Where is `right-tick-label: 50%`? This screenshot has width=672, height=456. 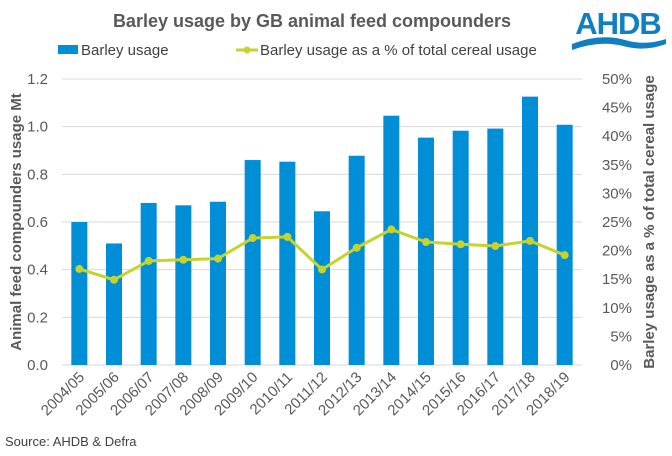 right-tick-label: 50% is located at coordinates (617, 79).